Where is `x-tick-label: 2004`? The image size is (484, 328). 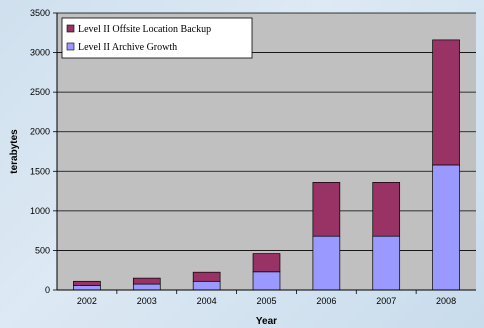
x-tick-label: 2004 is located at coordinates (207, 301).